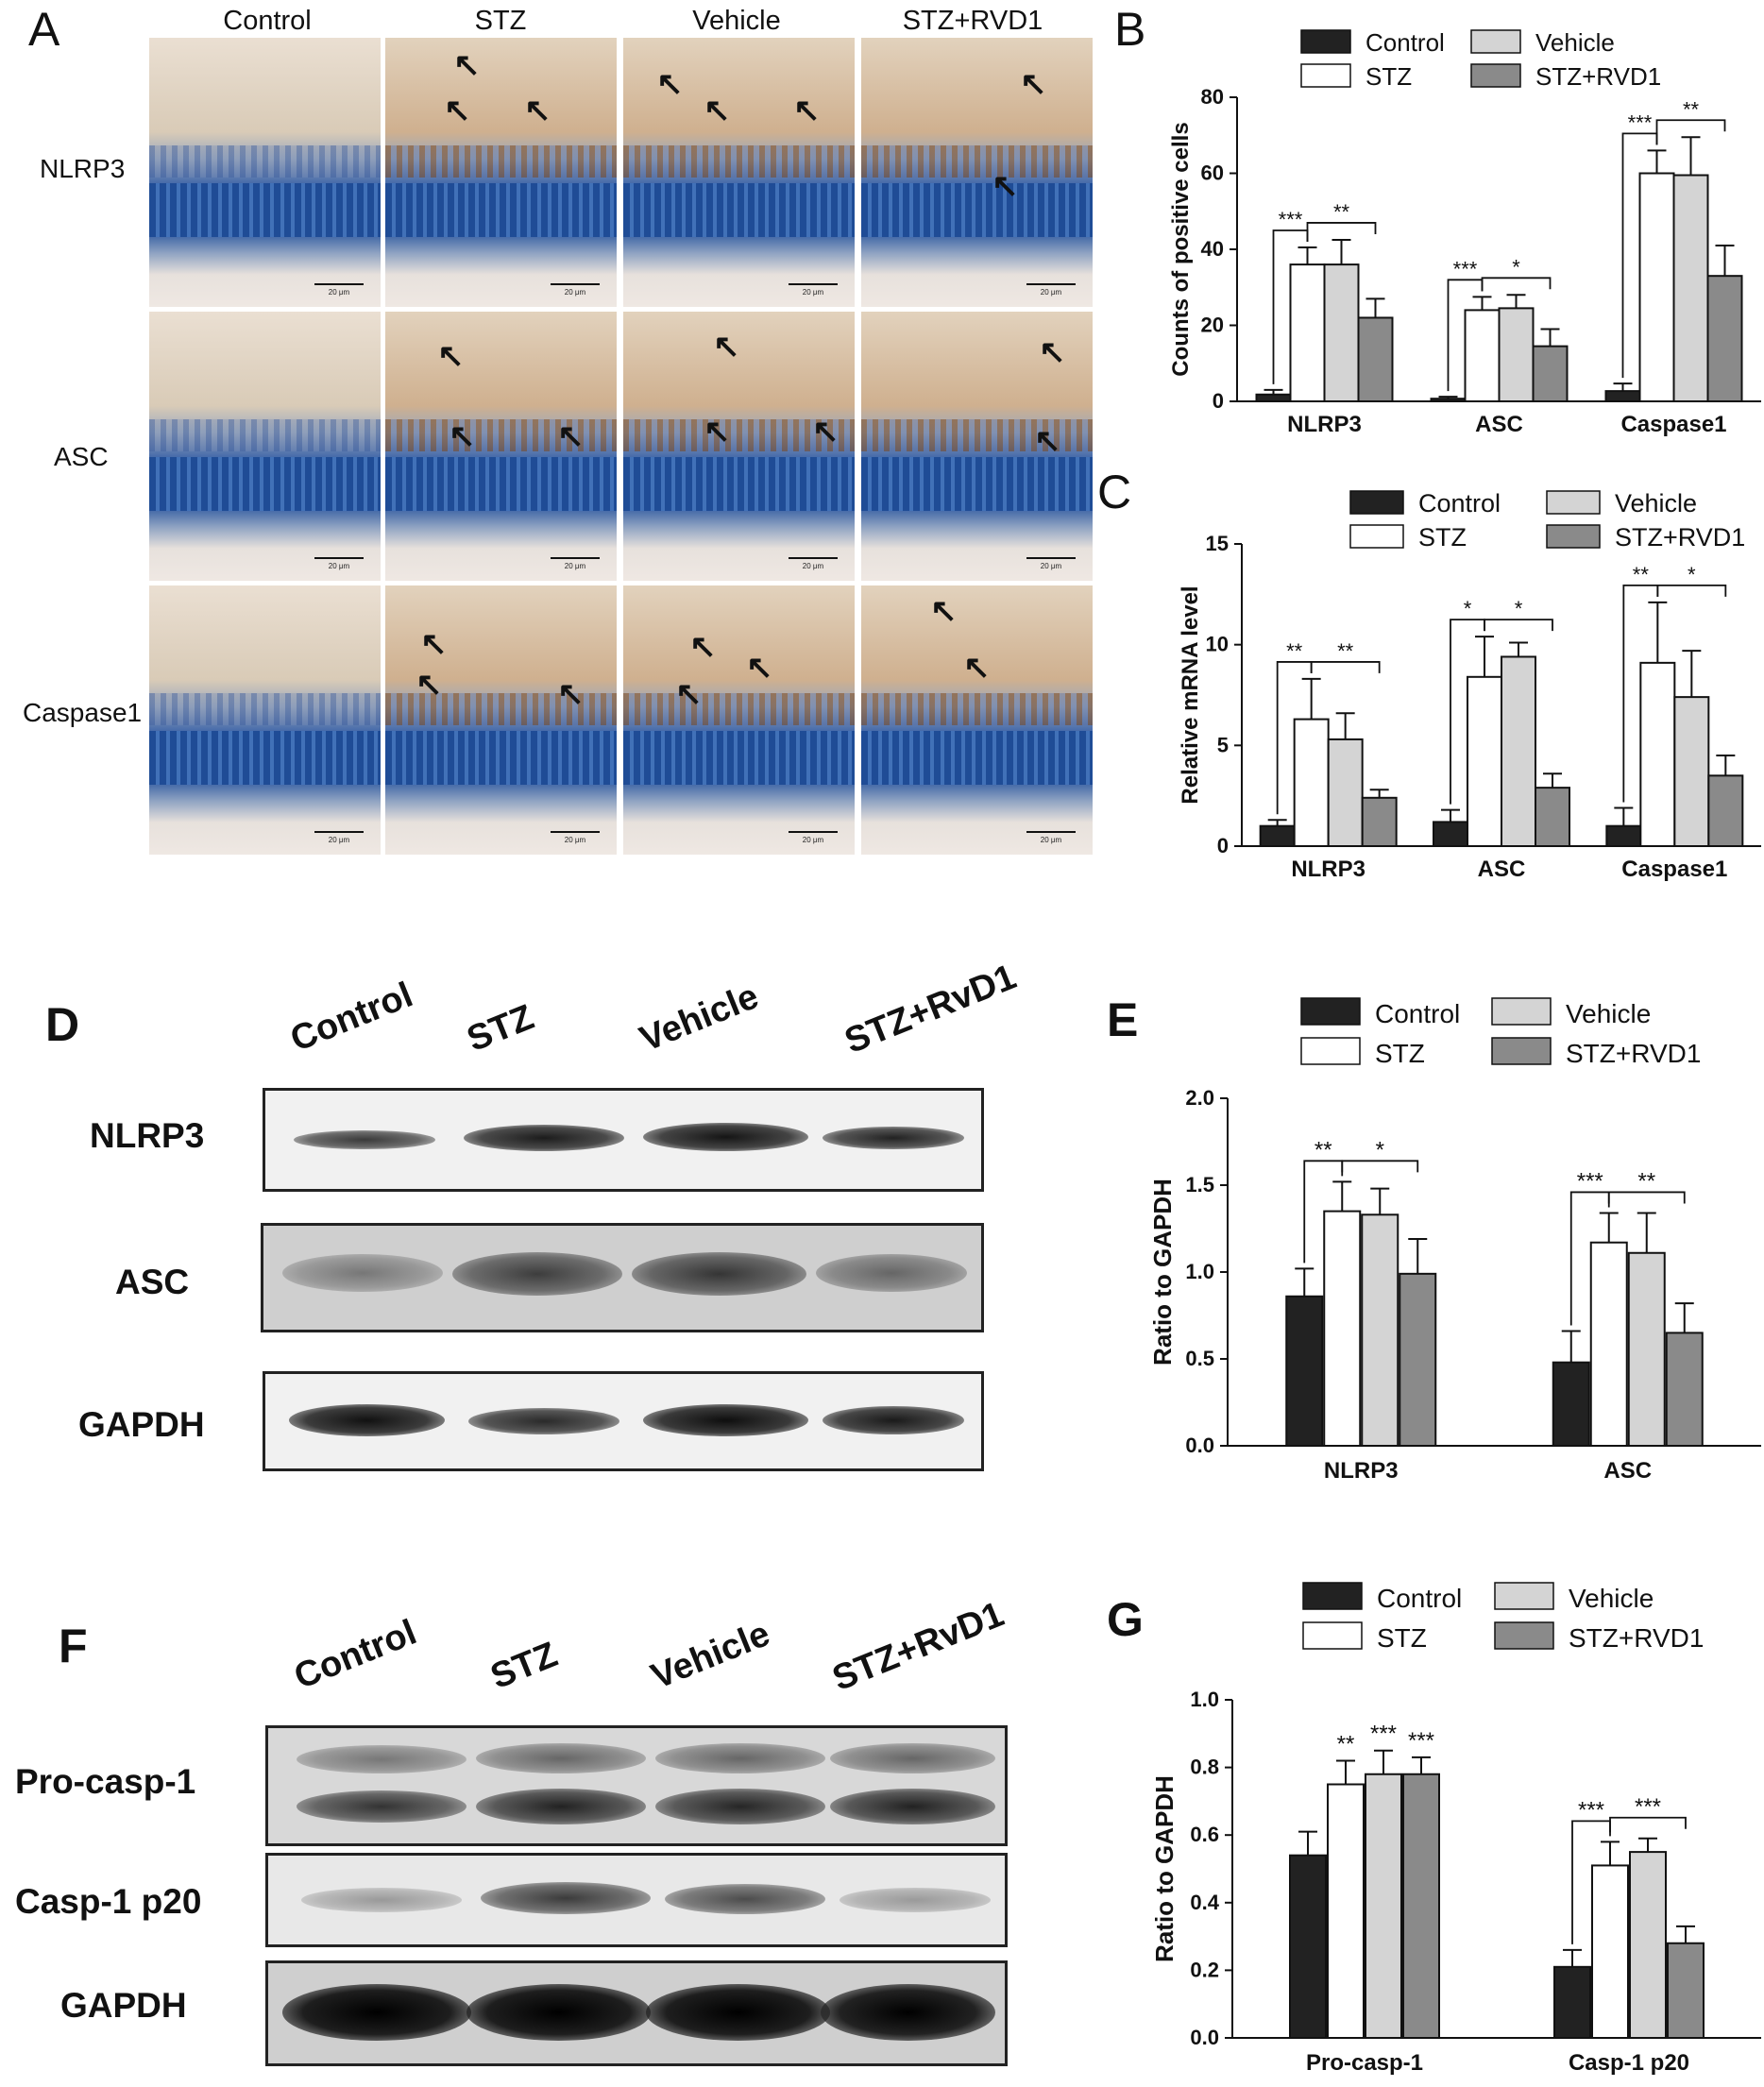 The height and width of the screenshot is (2087, 1764). Describe the element at coordinates (81, 456) in the screenshot. I see `panel-a-row-asc: ASC` at that location.